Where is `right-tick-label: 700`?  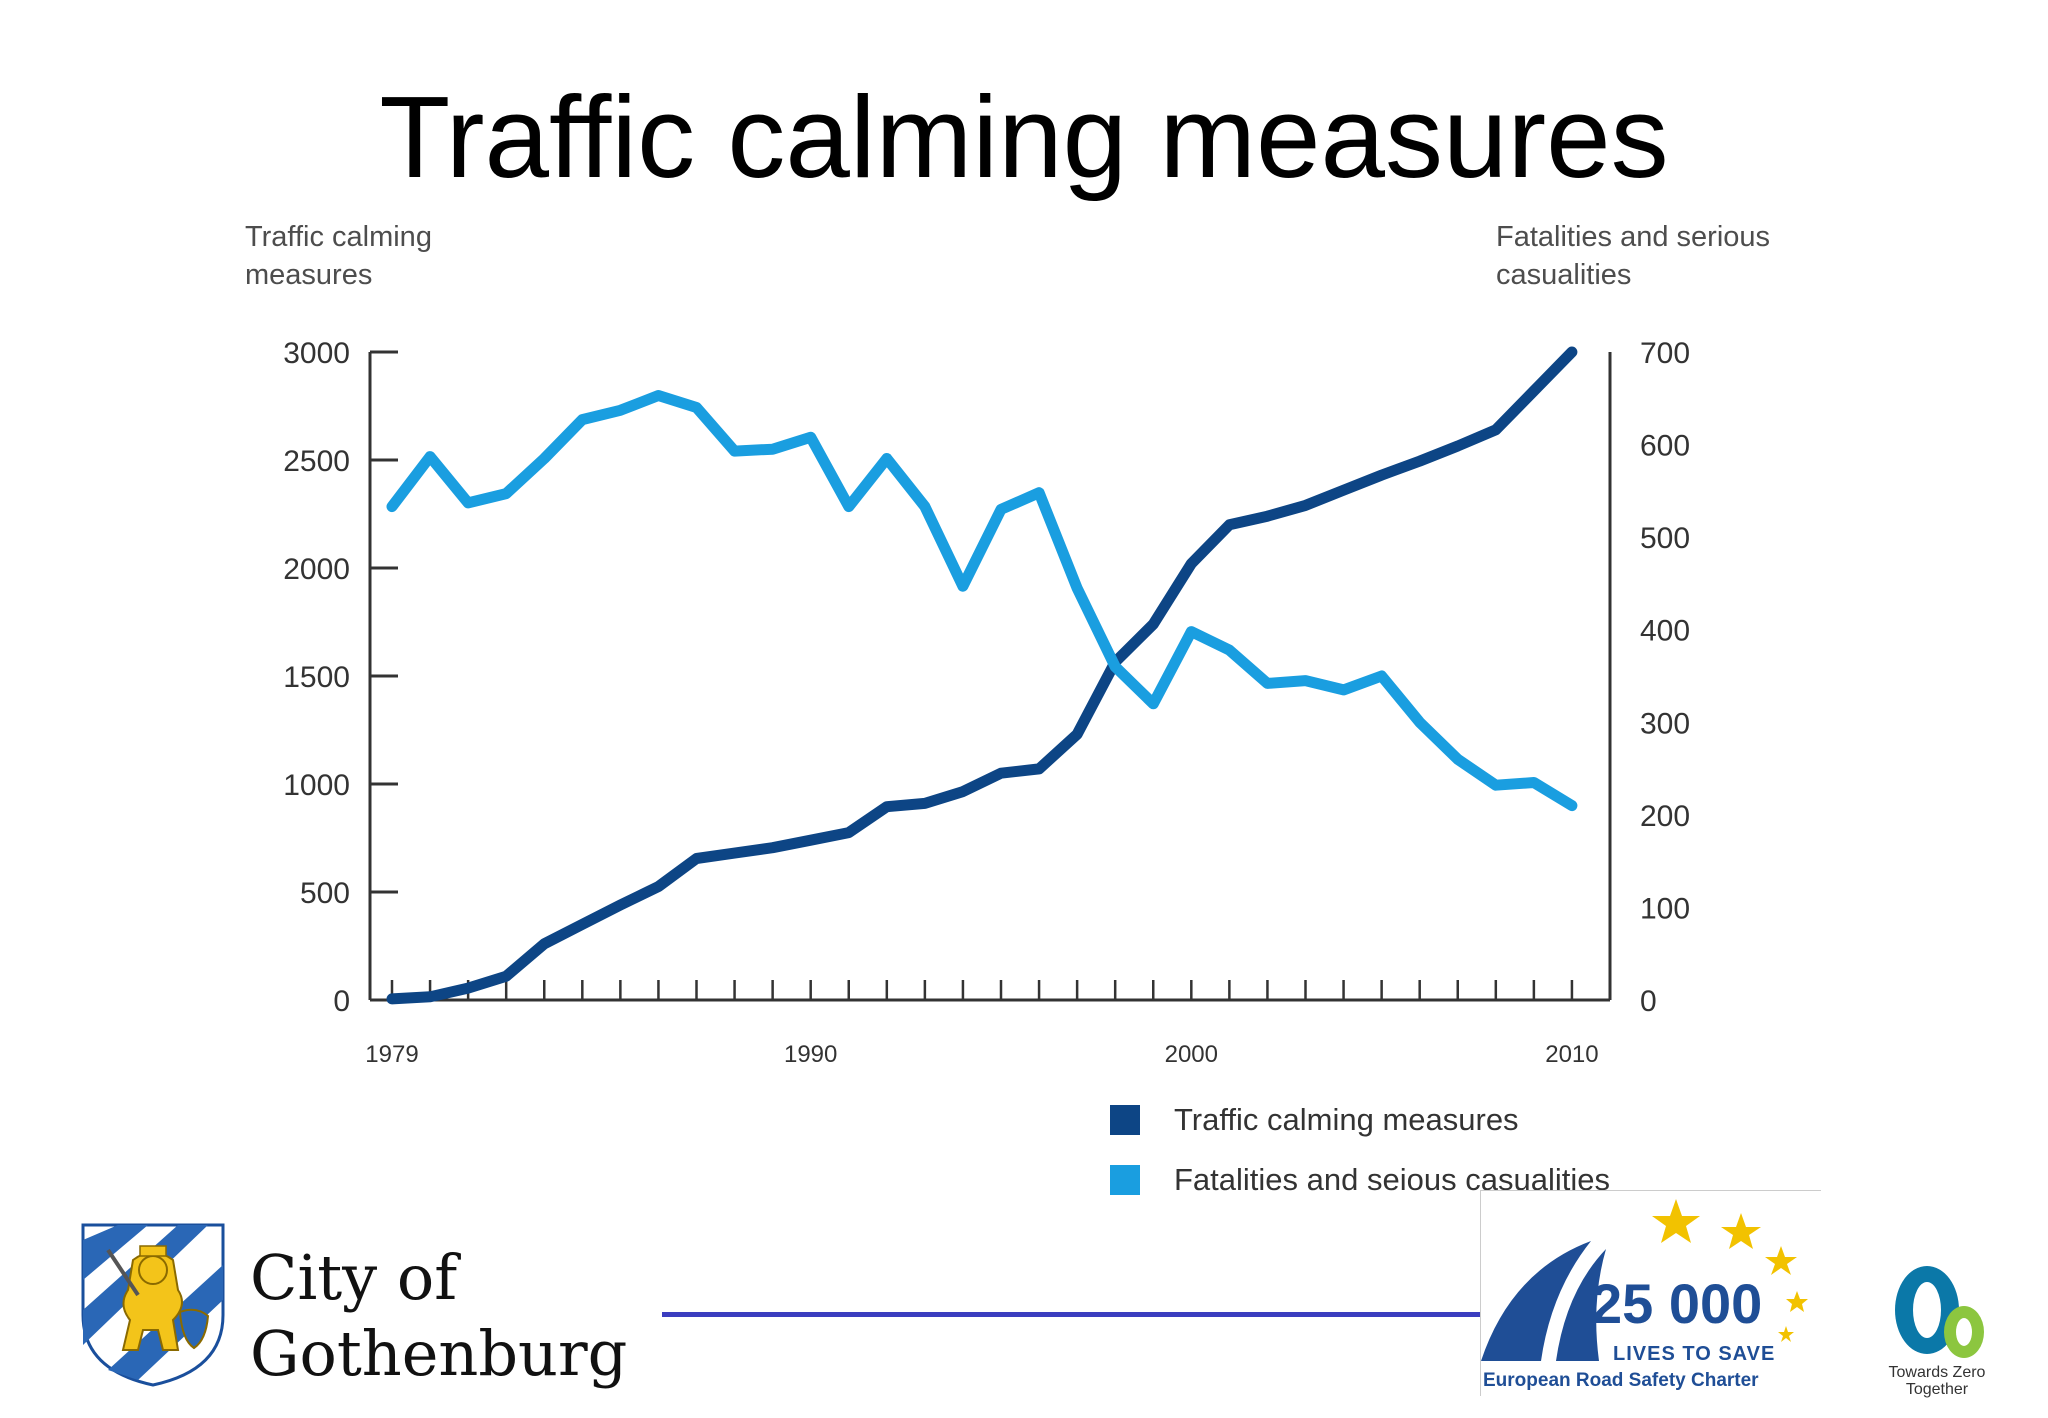 right-tick-label: 700 is located at coordinates (1665, 353).